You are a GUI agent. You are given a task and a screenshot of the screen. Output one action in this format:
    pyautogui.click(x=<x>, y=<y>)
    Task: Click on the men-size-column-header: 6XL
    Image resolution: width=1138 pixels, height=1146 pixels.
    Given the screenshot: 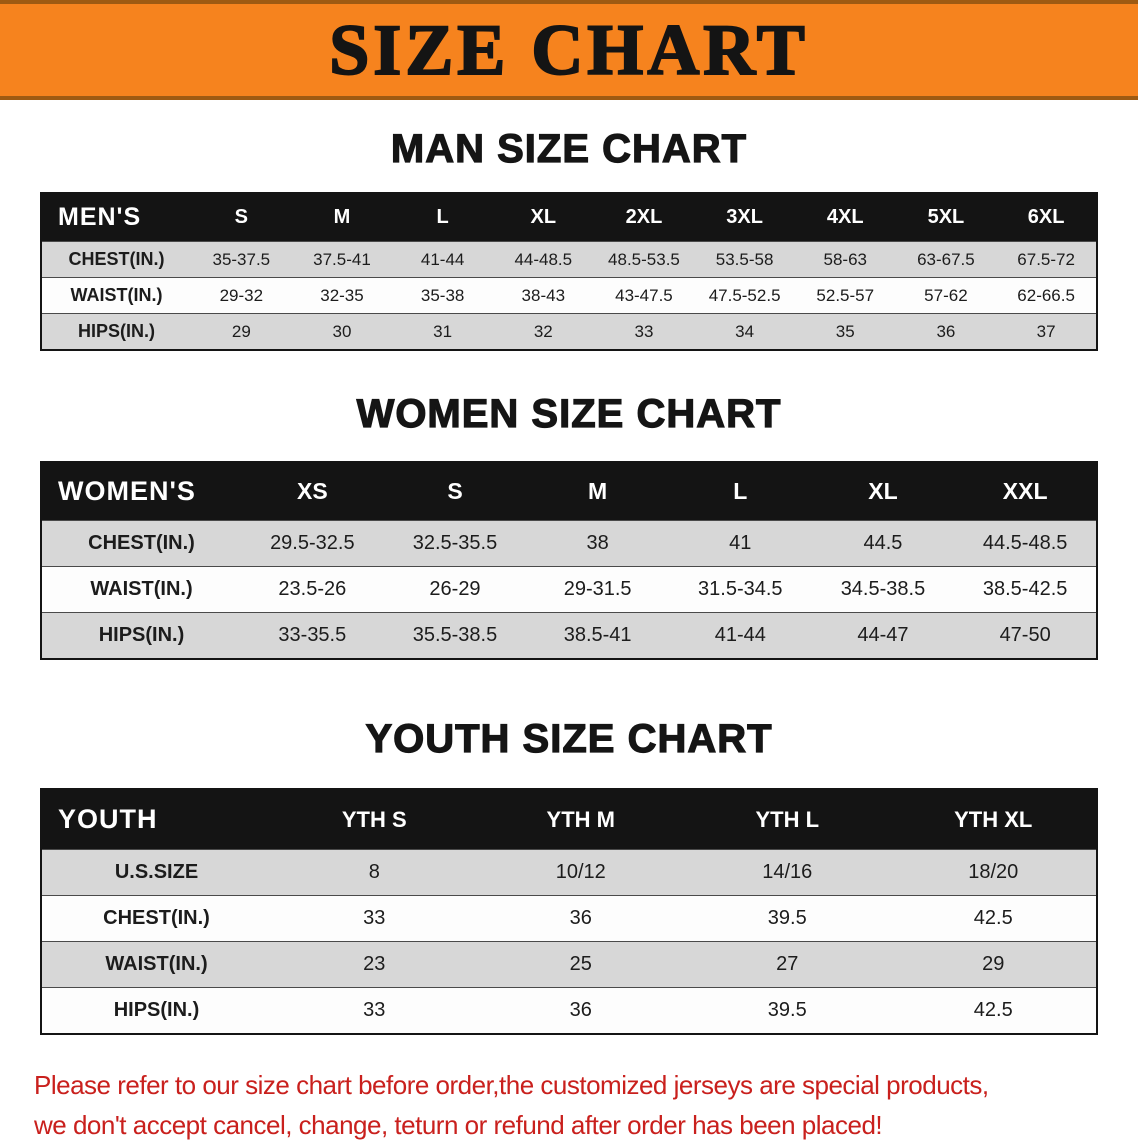 What is the action you would take?
    pyautogui.click(x=1046, y=217)
    